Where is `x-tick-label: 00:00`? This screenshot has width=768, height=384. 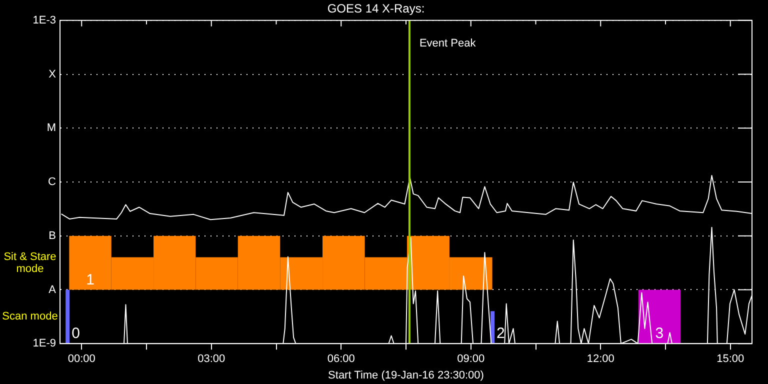 x-tick-label: 00:00 is located at coordinates (82, 359).